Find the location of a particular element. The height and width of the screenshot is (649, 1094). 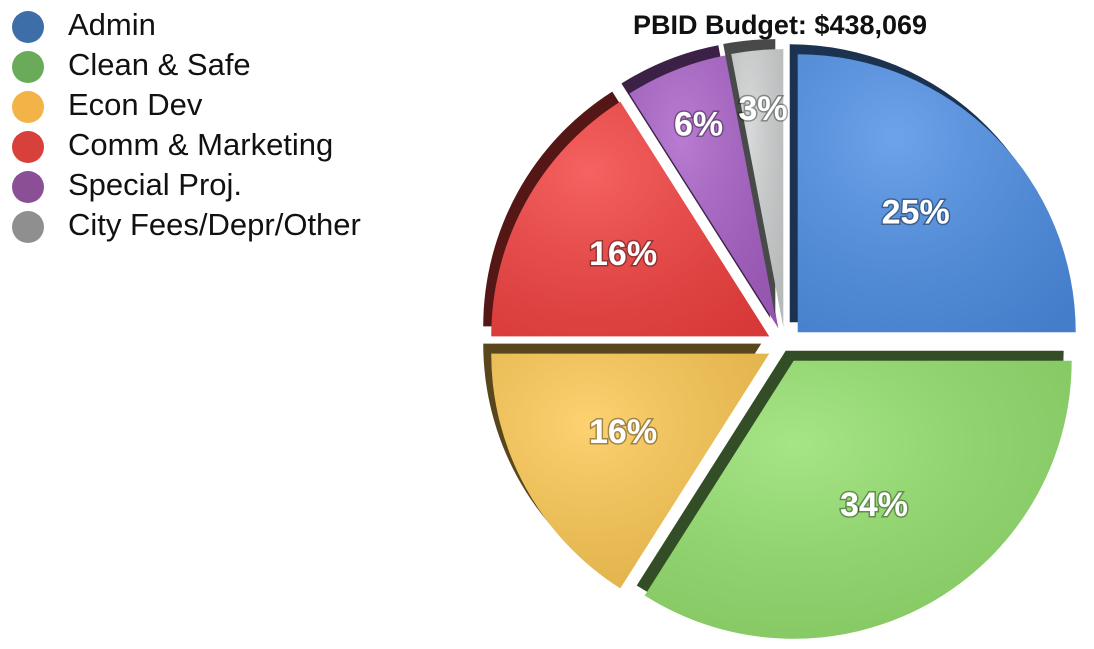

data-label: 34% is located at coordinates (874, 505).